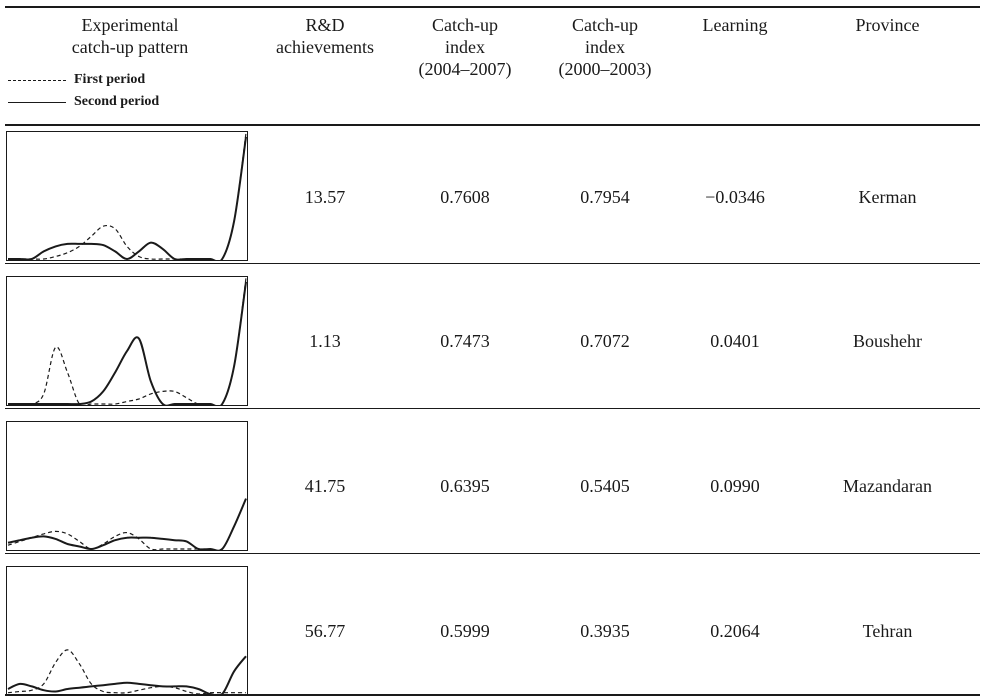  Describe the element at coordinates (735, 631) in the screenshot. I see `learning-value: 0.2064` at that location.